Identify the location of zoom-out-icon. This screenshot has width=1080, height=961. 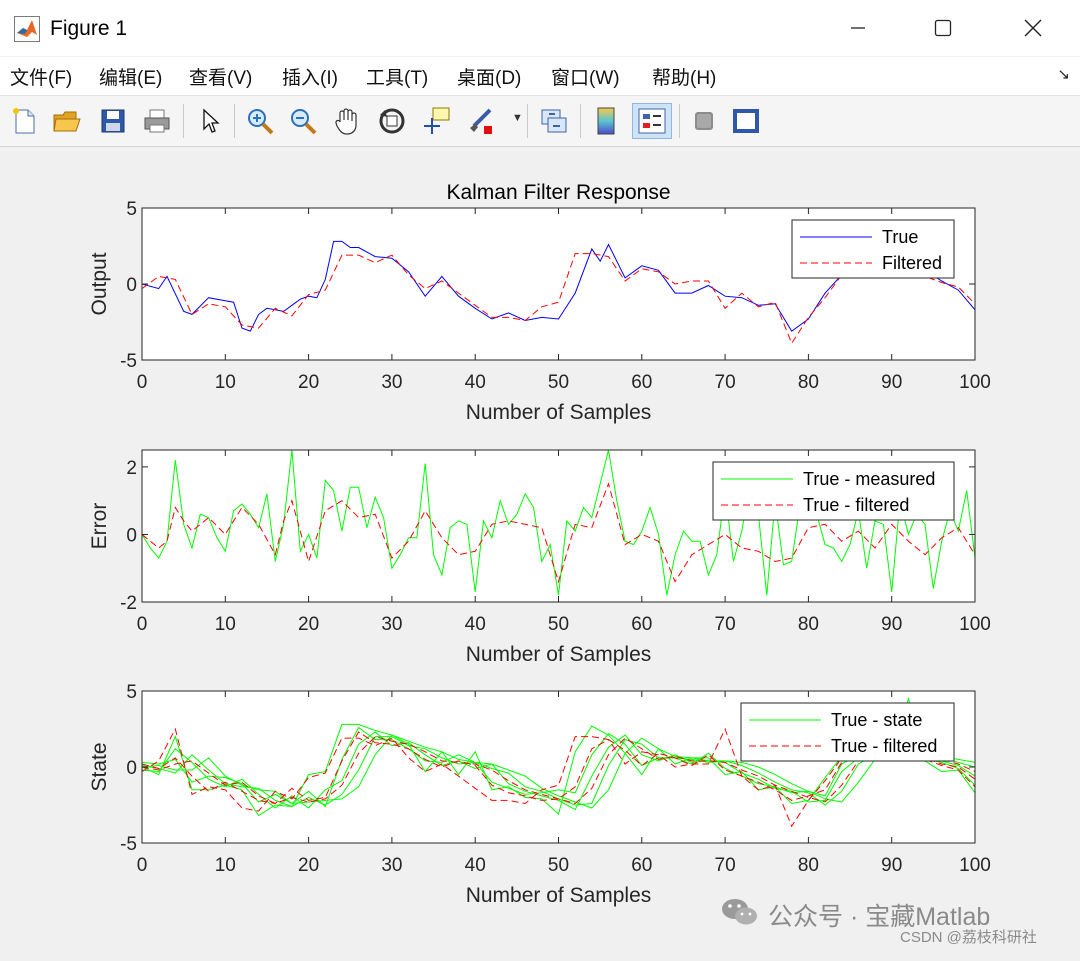
(304, 122).